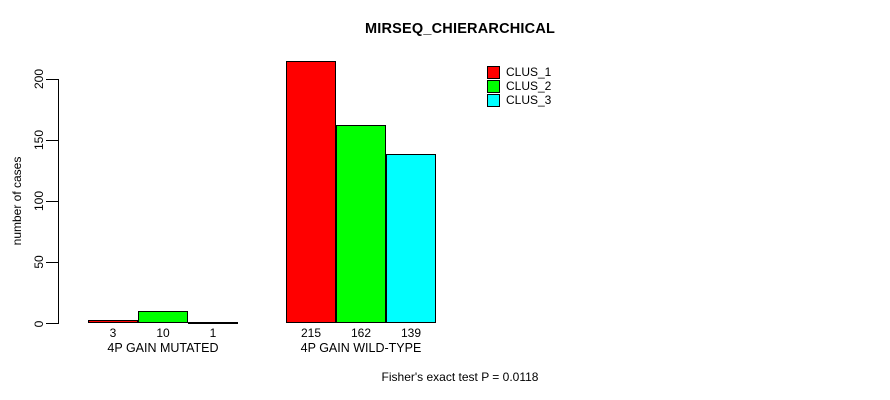  What do you see at coordinates (460, 377) in the screenshot?
I see `annotation-fisher-test: Fisher's exact test P = 0.0118` at bounding box center [460, 377].